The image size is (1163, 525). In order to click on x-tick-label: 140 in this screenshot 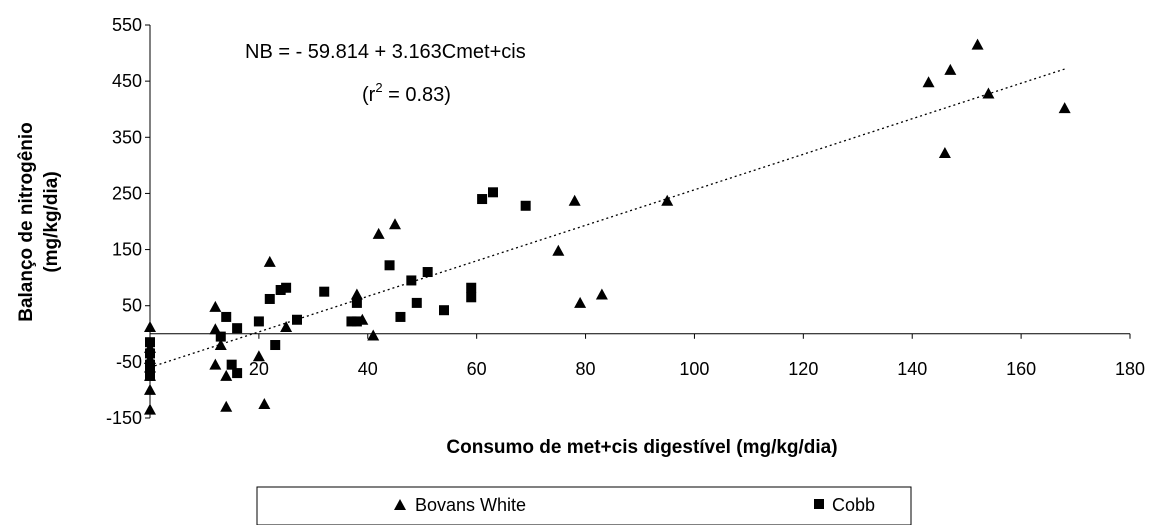, I will do `click(912, 369)`.